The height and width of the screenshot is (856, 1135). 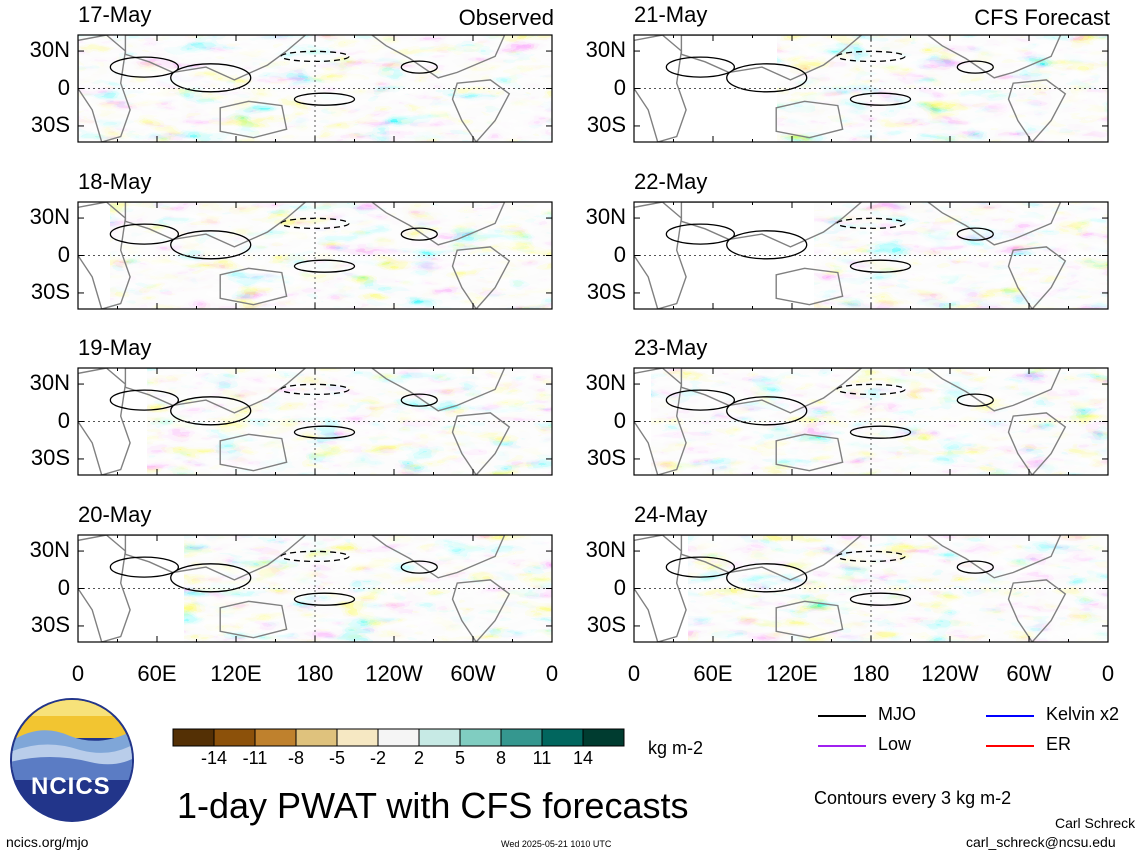 What do you see at coordinates (542, 758) in the screenshot?
I see `colorbar-label: 11` at bounding box center [542, 758].